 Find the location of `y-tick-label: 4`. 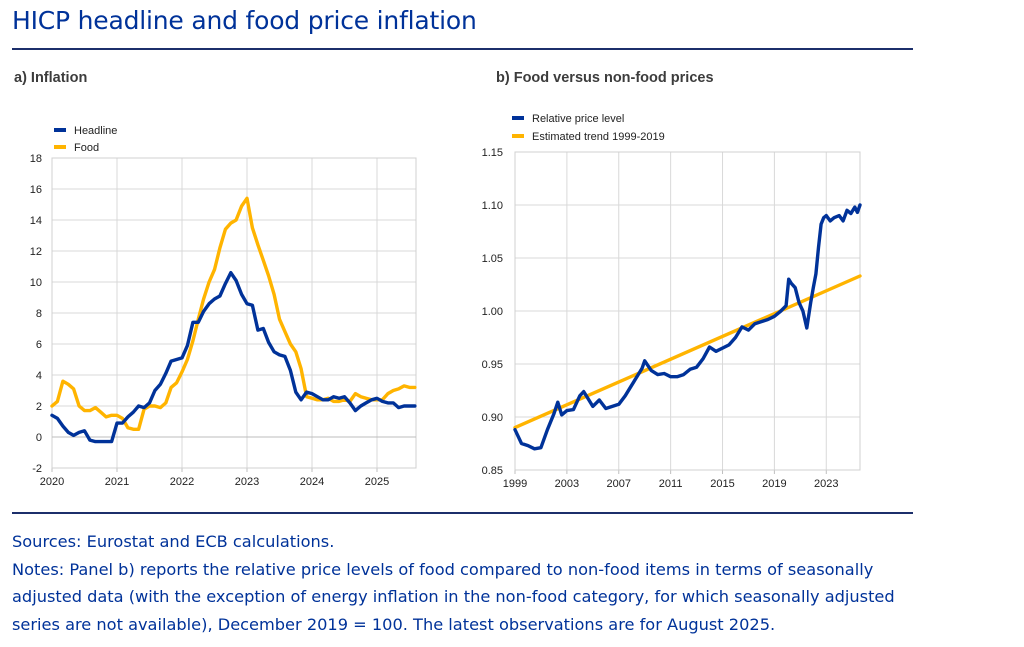

y-tick-label: 4 is located at coordinates (39, 376).